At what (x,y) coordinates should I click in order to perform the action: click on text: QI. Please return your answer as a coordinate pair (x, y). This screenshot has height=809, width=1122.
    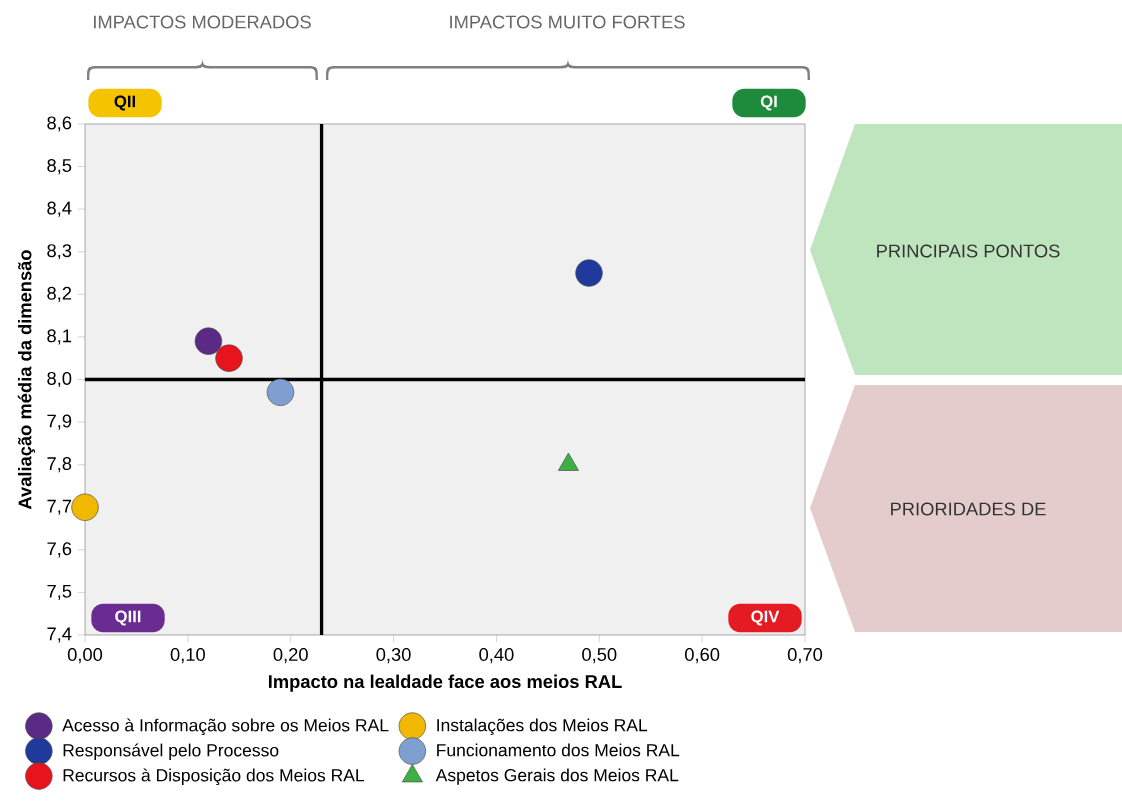
    Looking at the image, I should click on (768, 103).